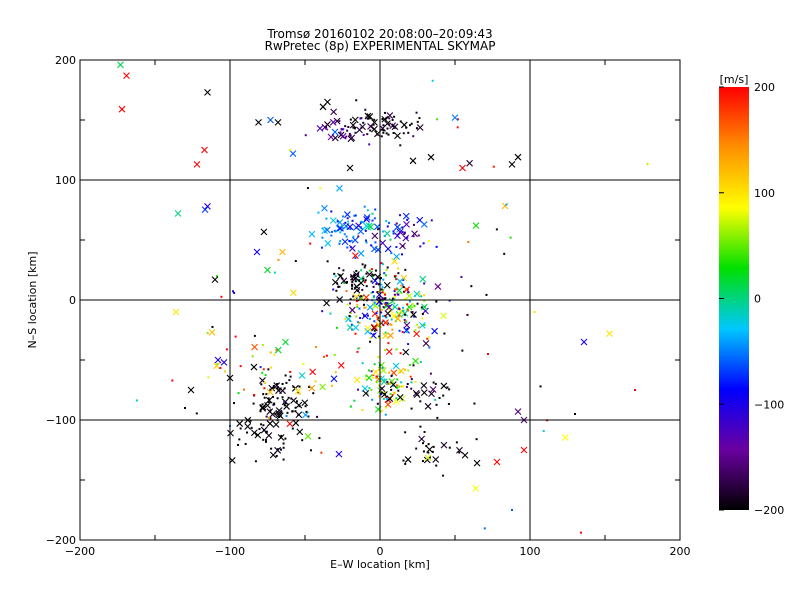  Describe the element at coordinates (380, 564) in the screenshot. I see `x-axis-label: E–W location [km]` at that location.